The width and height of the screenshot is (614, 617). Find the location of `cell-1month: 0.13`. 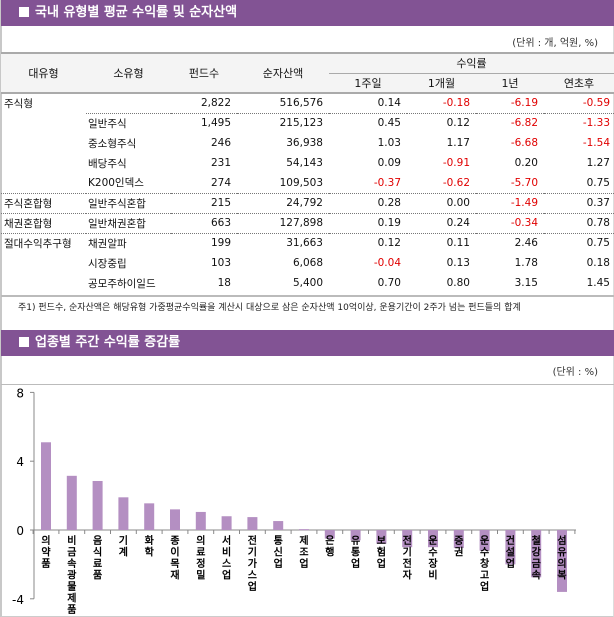

cell-1month: 0.13 is located at coordinates (458, 263).